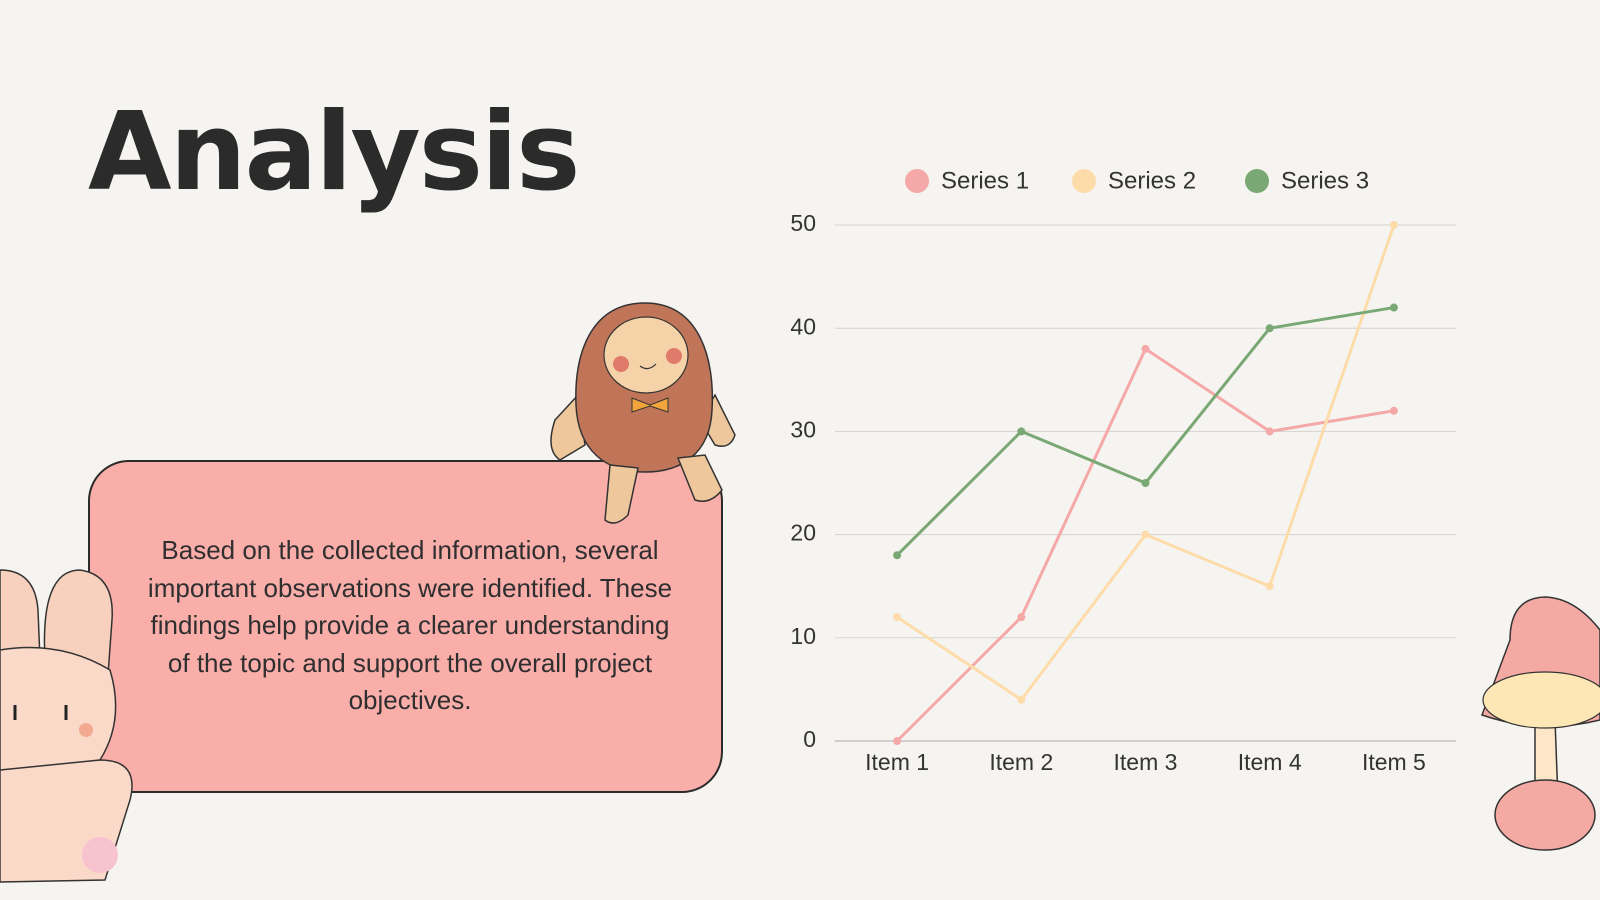 The width and height of the screenshot is (1600, 900). Describe the element at coordinates (803, 636) in the screenshot. I see `y-tick-label: 10` at that location.